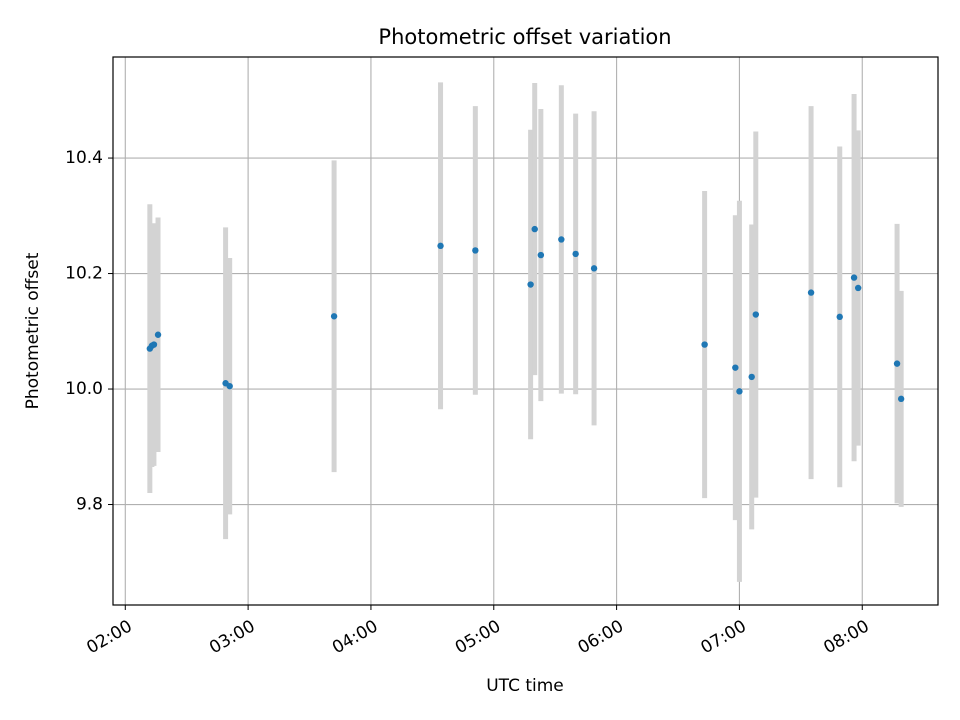  Describe the element at coordinates (478, 637) in the screenshot. I see `x-tick-label: 05:00` at that location.